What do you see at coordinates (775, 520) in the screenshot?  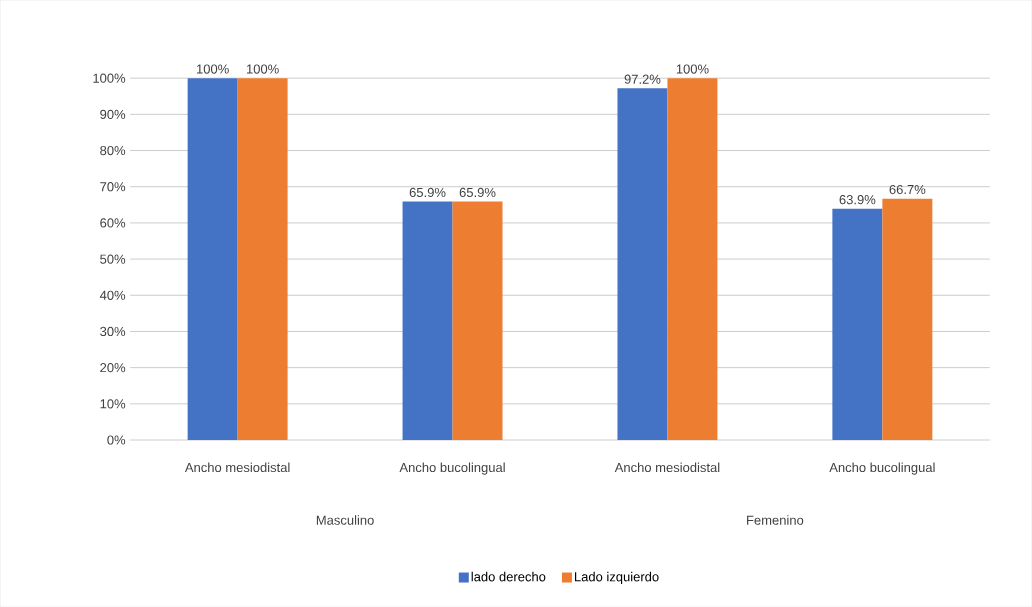 I see `text: Femenino` at bounding box center [775, 520].